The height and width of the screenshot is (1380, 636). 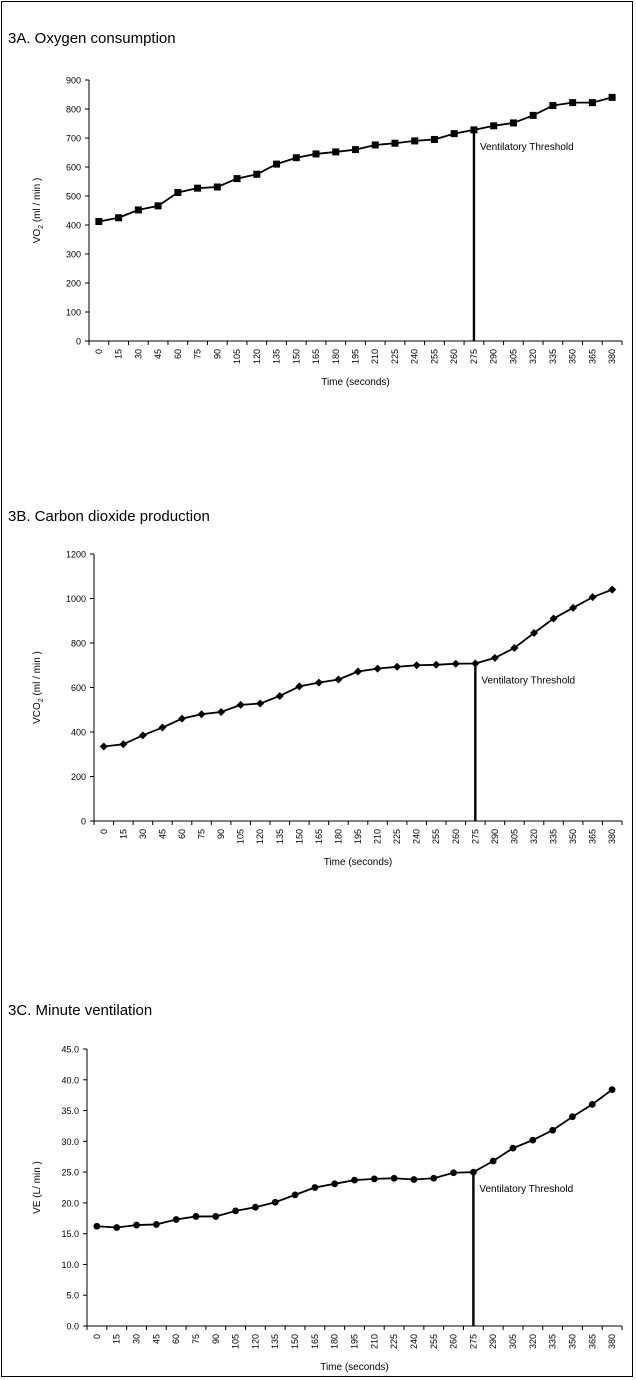 What do you see at coordinates (70, 1173) in the screenshot?
I see `y-tick-label: 25.0` at bounding box center [70, 1173].